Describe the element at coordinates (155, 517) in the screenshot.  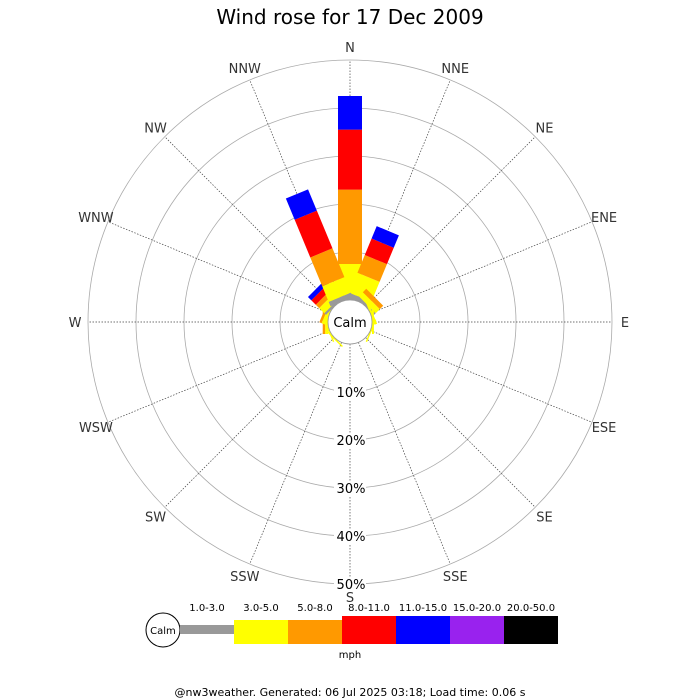
I see `direction-label-sw: SW` at that location.